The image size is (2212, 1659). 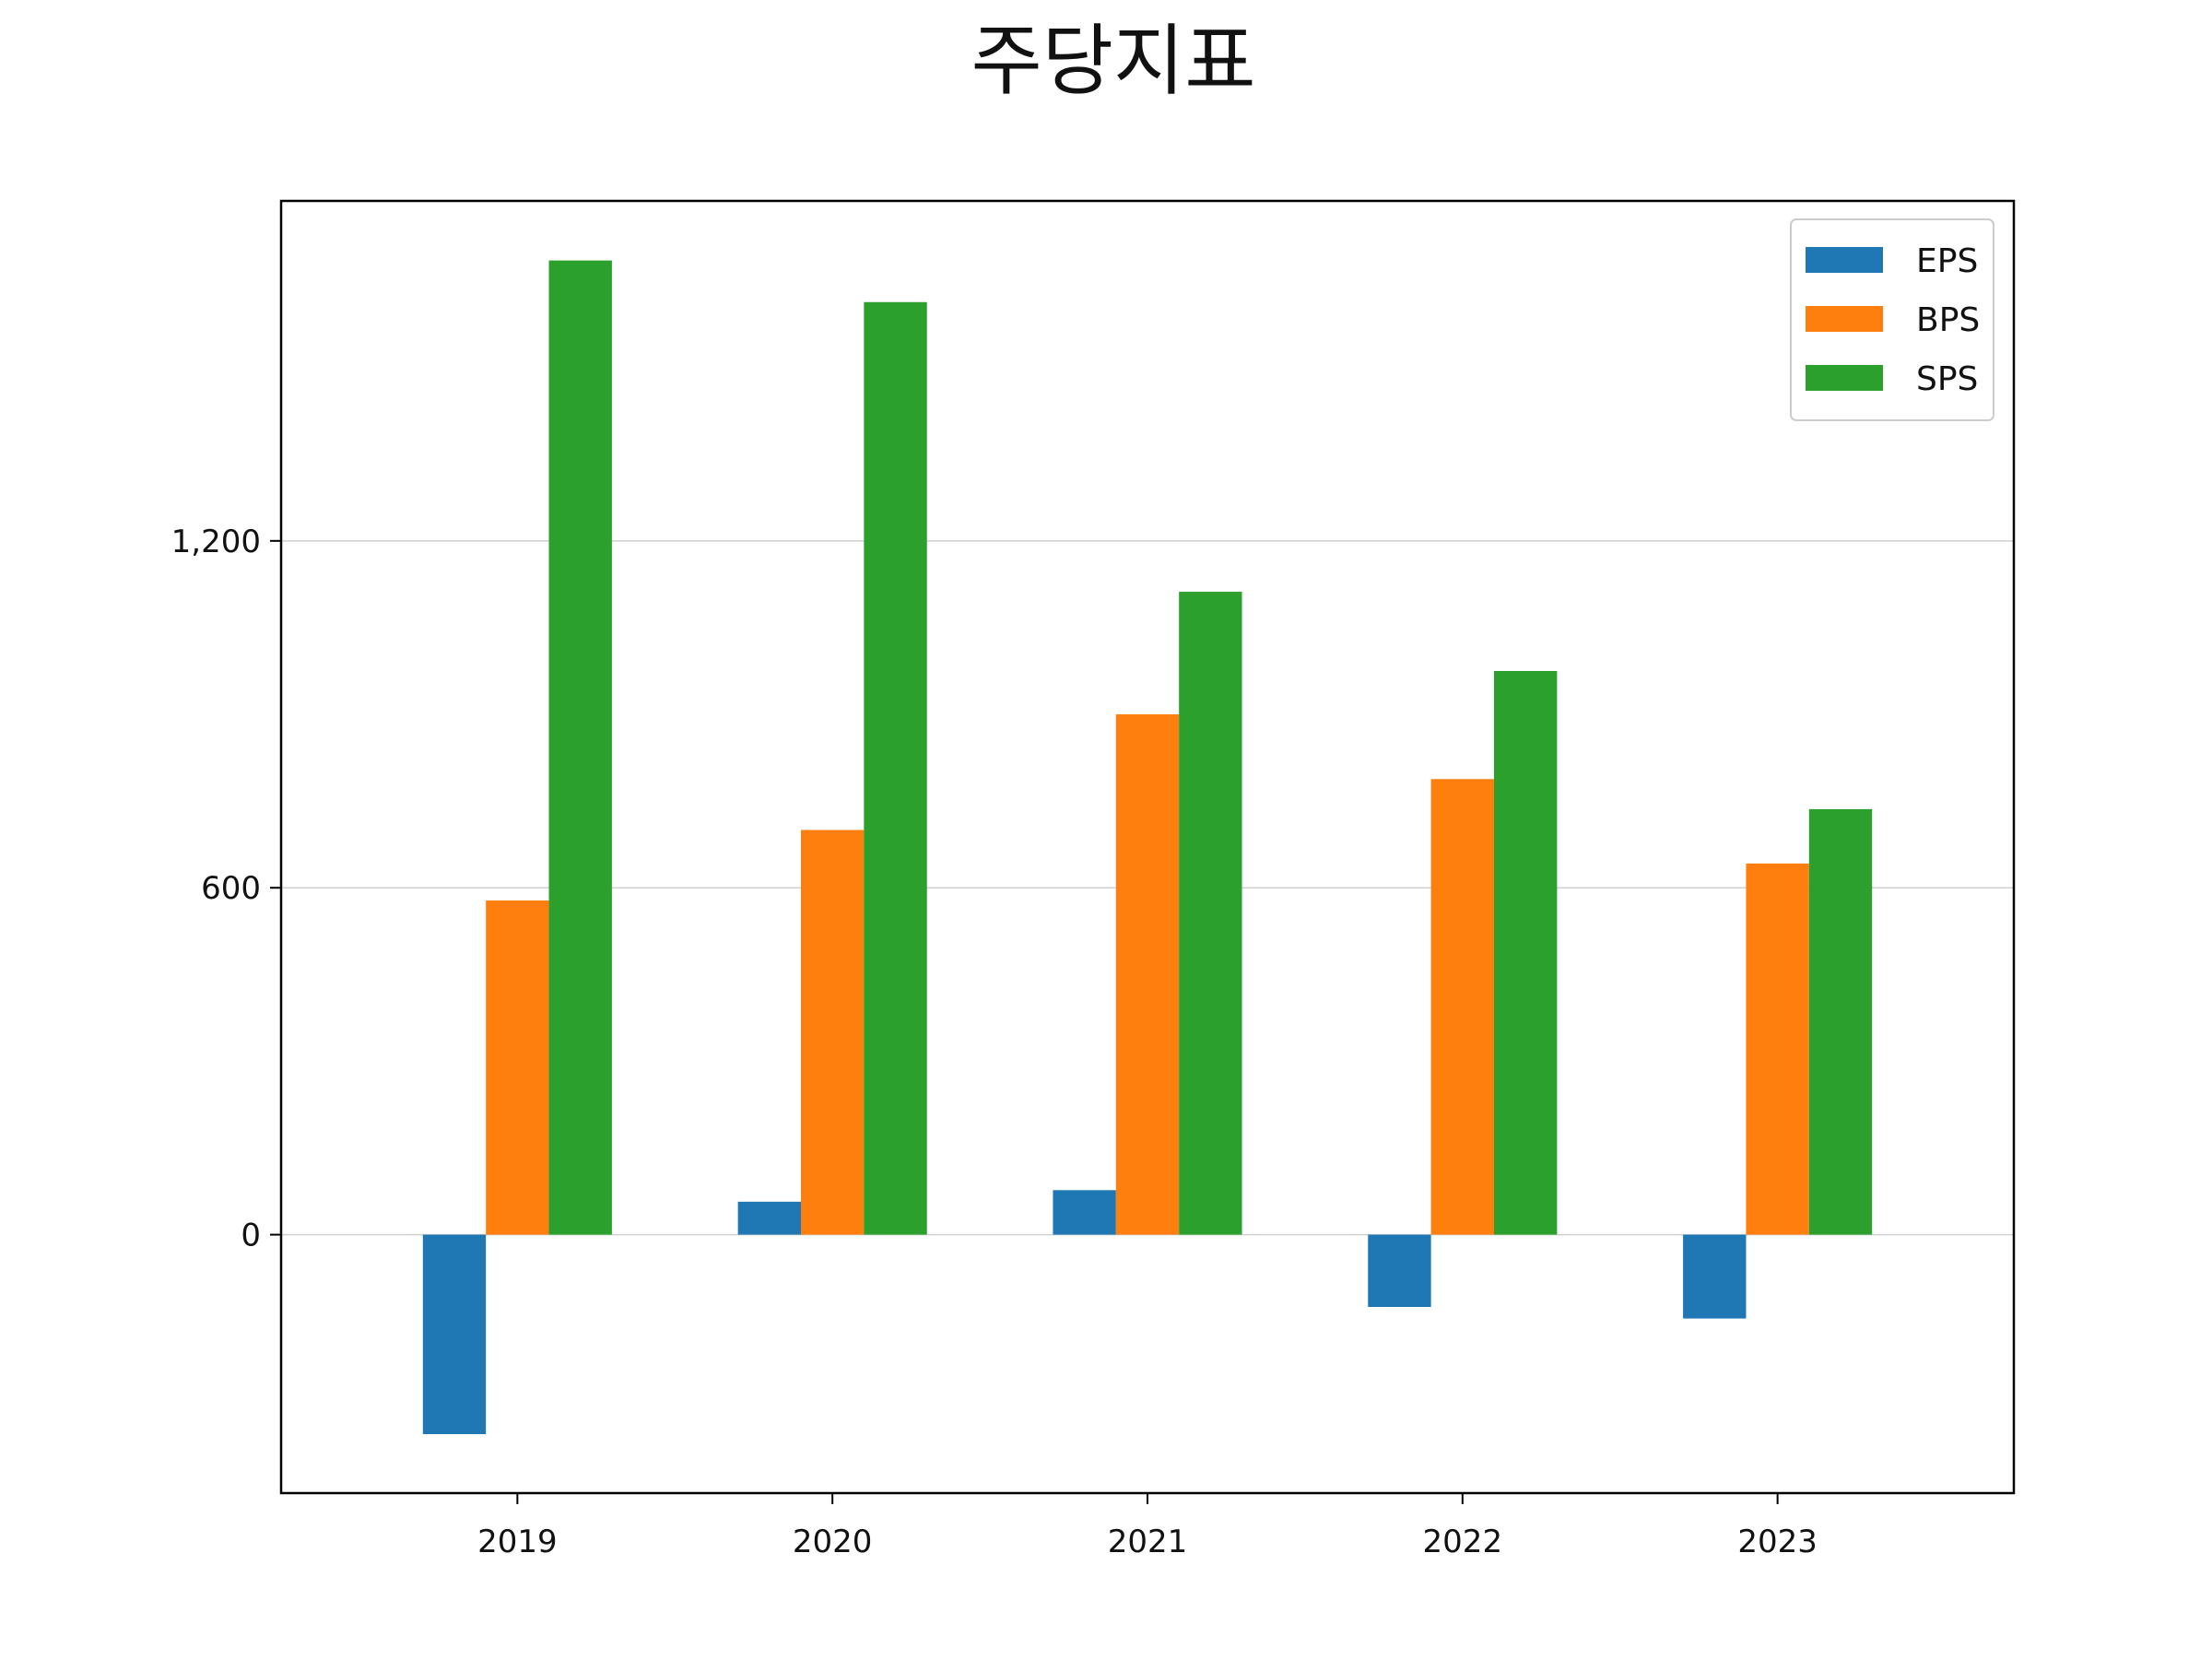 I want to click on y-axis: 0 600 1,200, so click(x=226, y=889).